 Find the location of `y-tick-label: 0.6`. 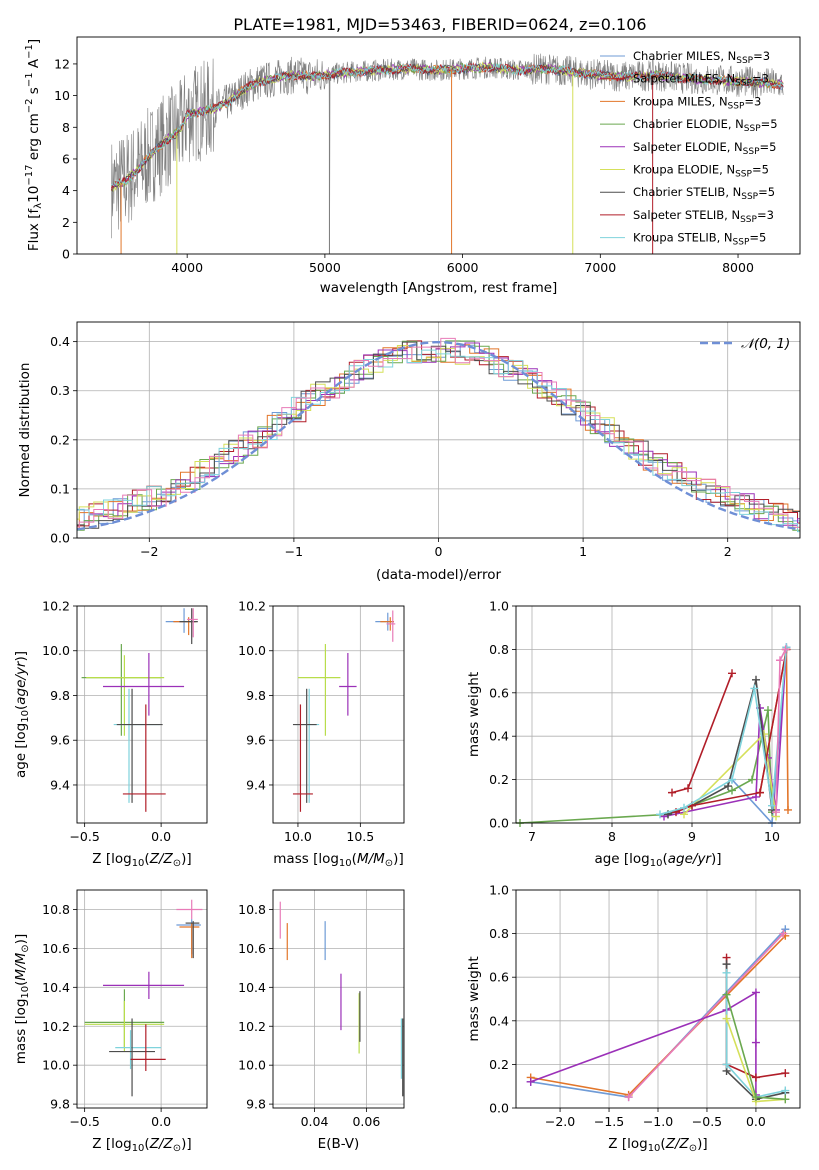

y-tick-label: 0.6 is located at coordinates (499, 977).